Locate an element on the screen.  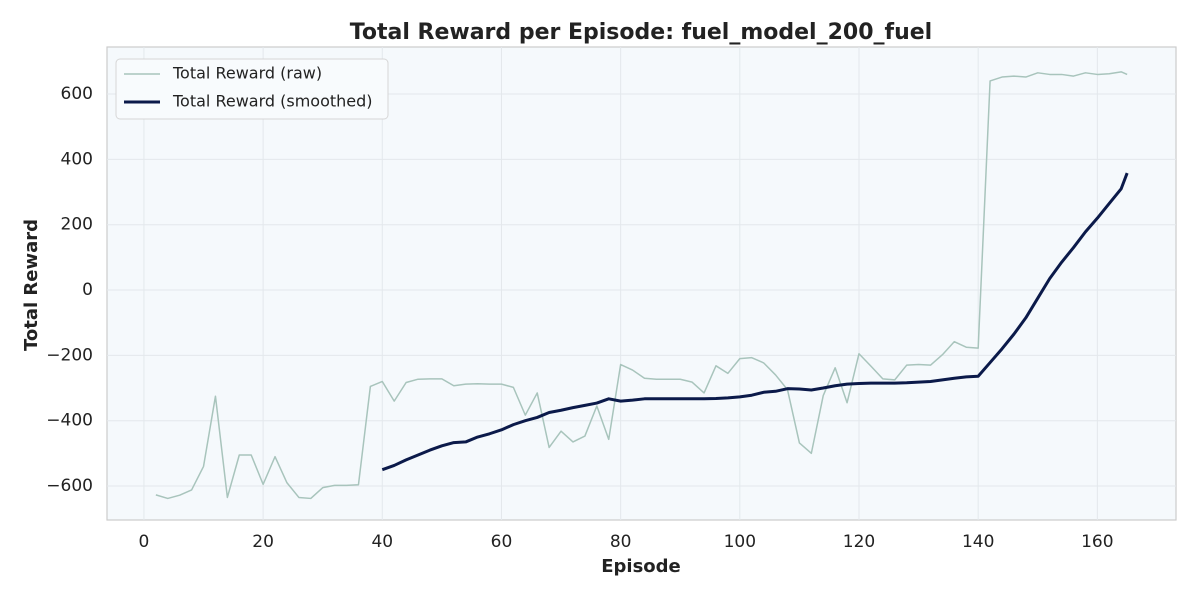
y-axis-label: Total Reward is located at coordinates (31, 285).